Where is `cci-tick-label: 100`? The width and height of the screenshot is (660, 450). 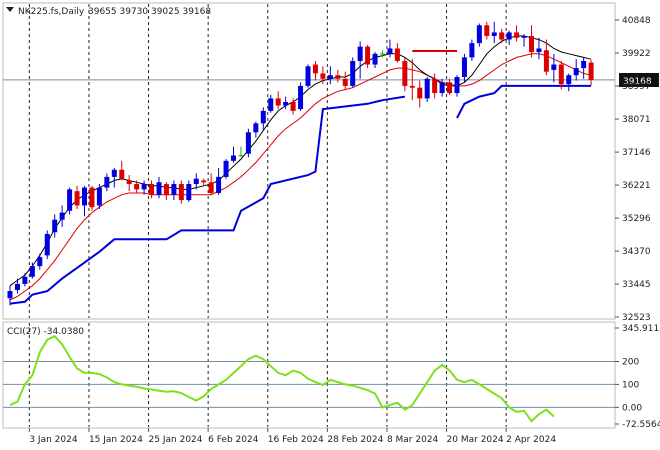 cci-tick-label: 100 is located at coordinates (630, 385).